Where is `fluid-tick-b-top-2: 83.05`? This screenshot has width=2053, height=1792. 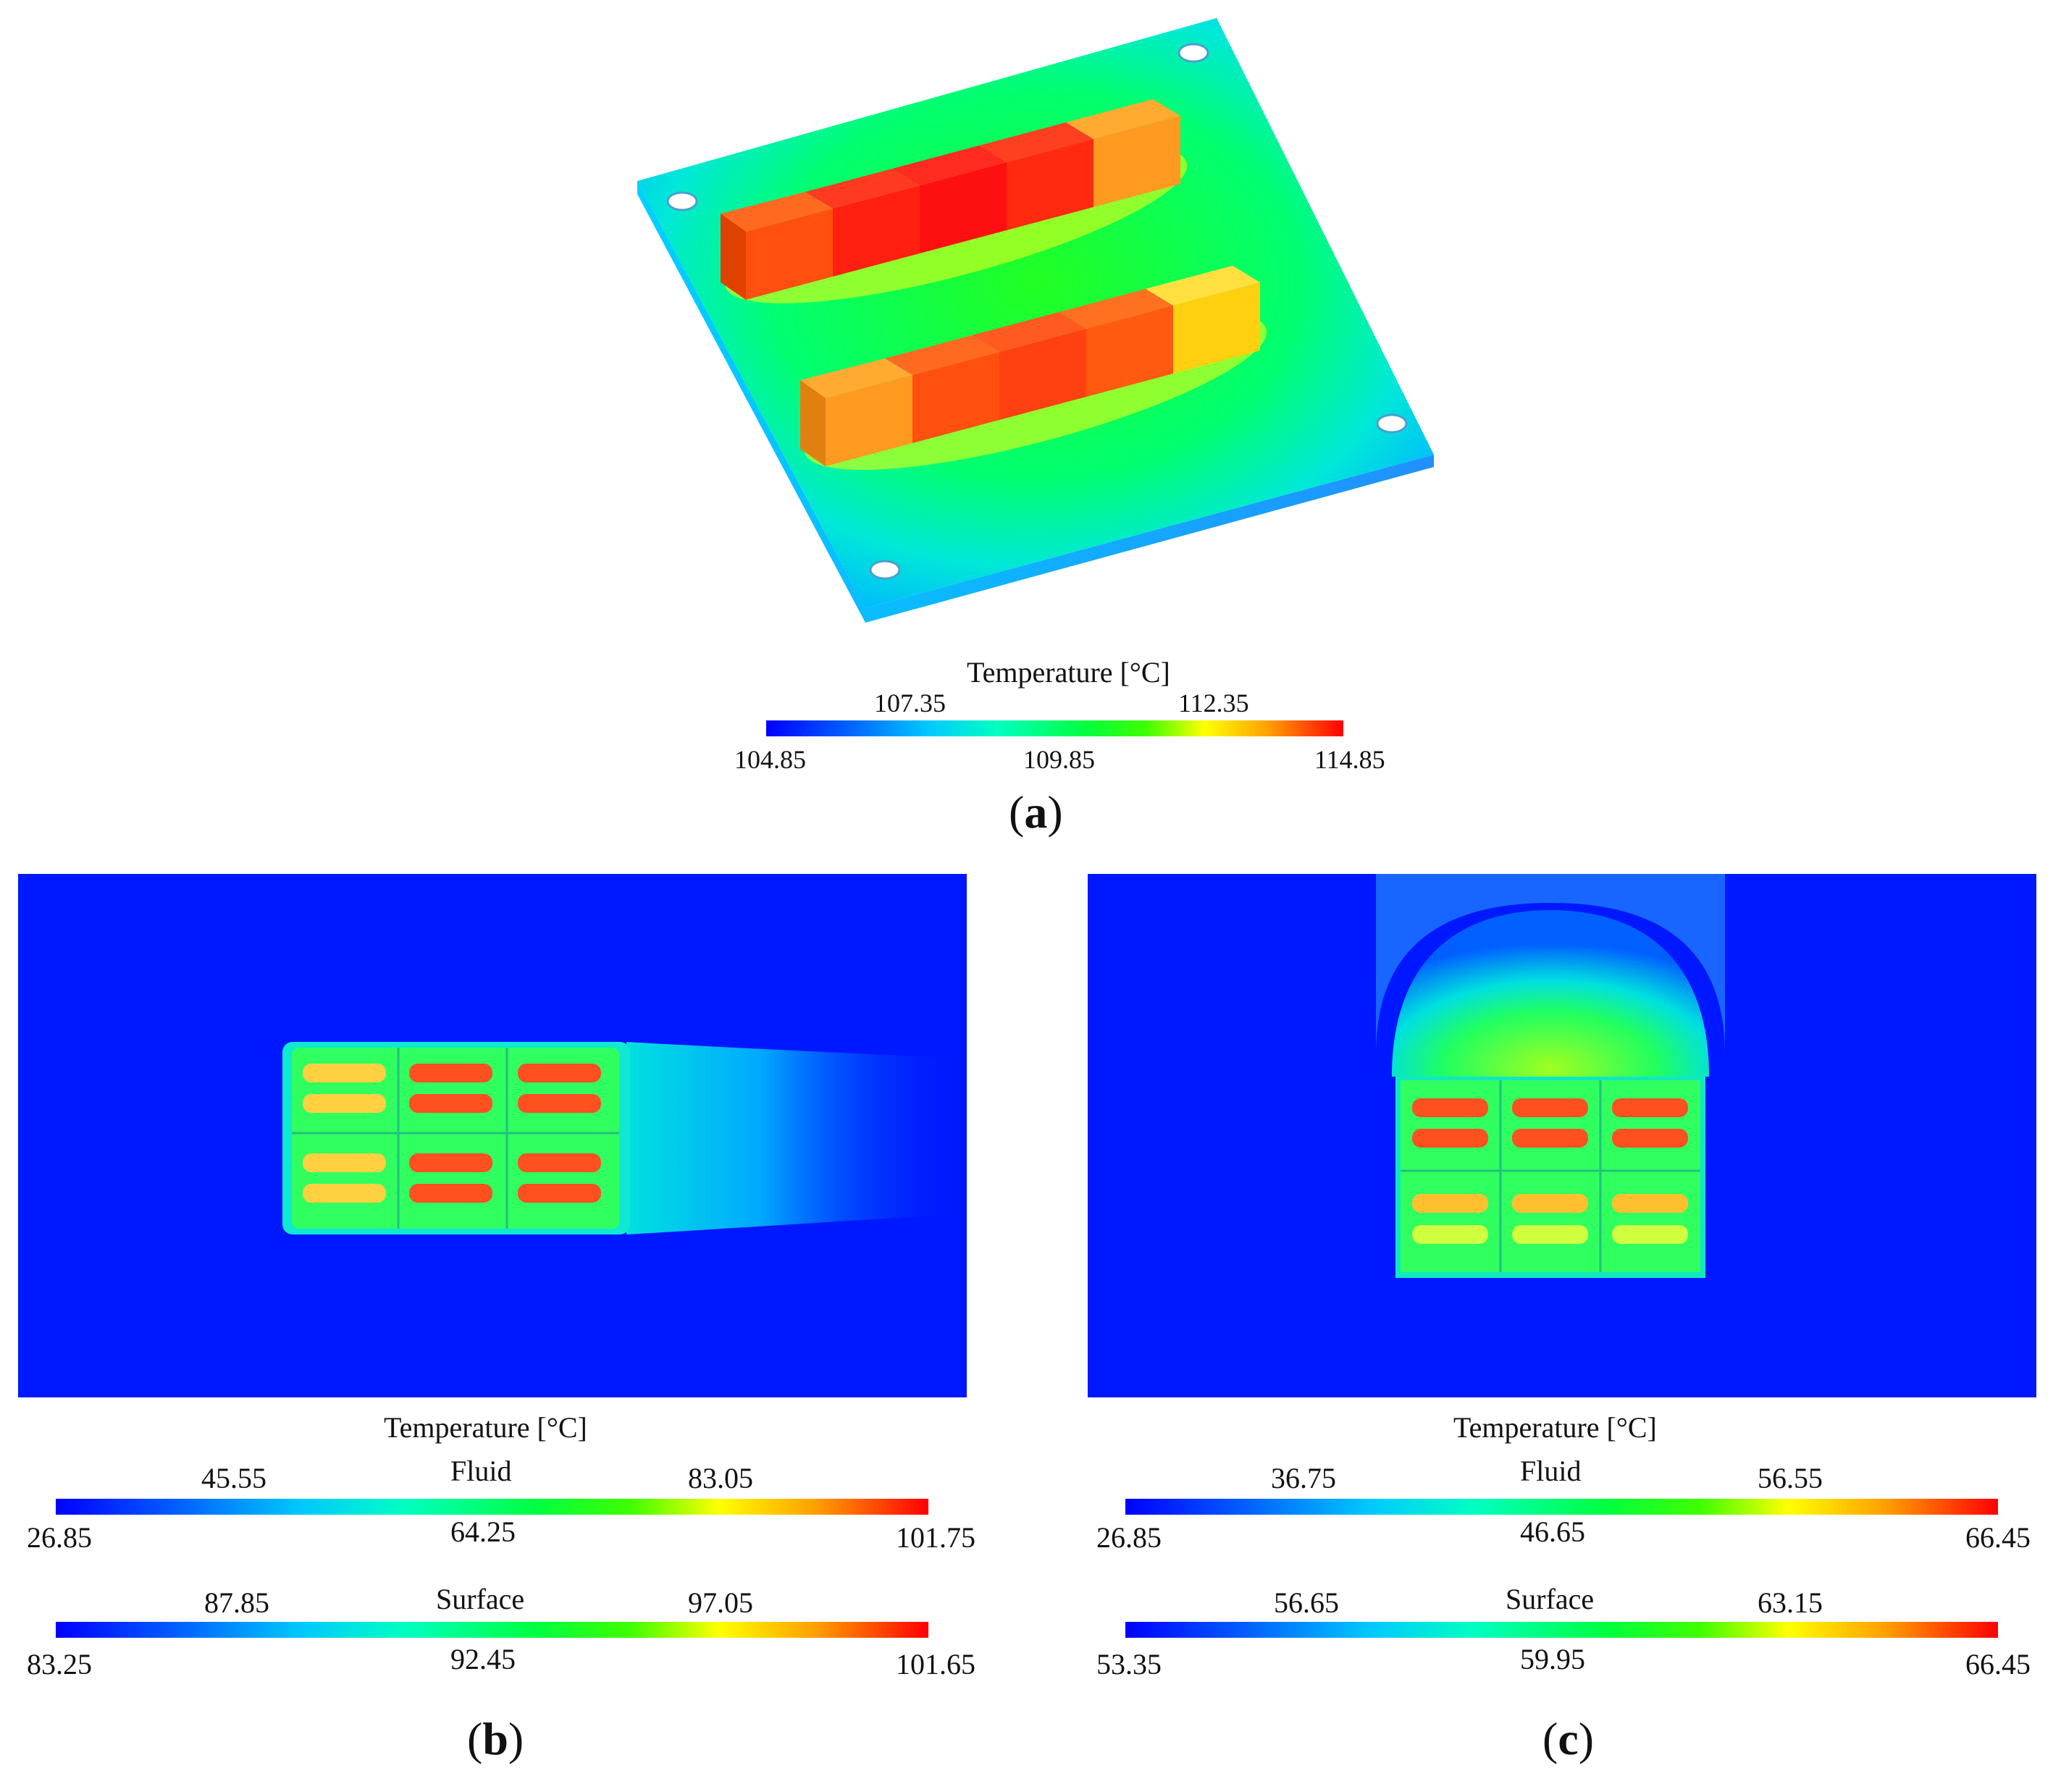
fluid-tick-b-top-2: 83.05 is located at coordinates (720, 1478).